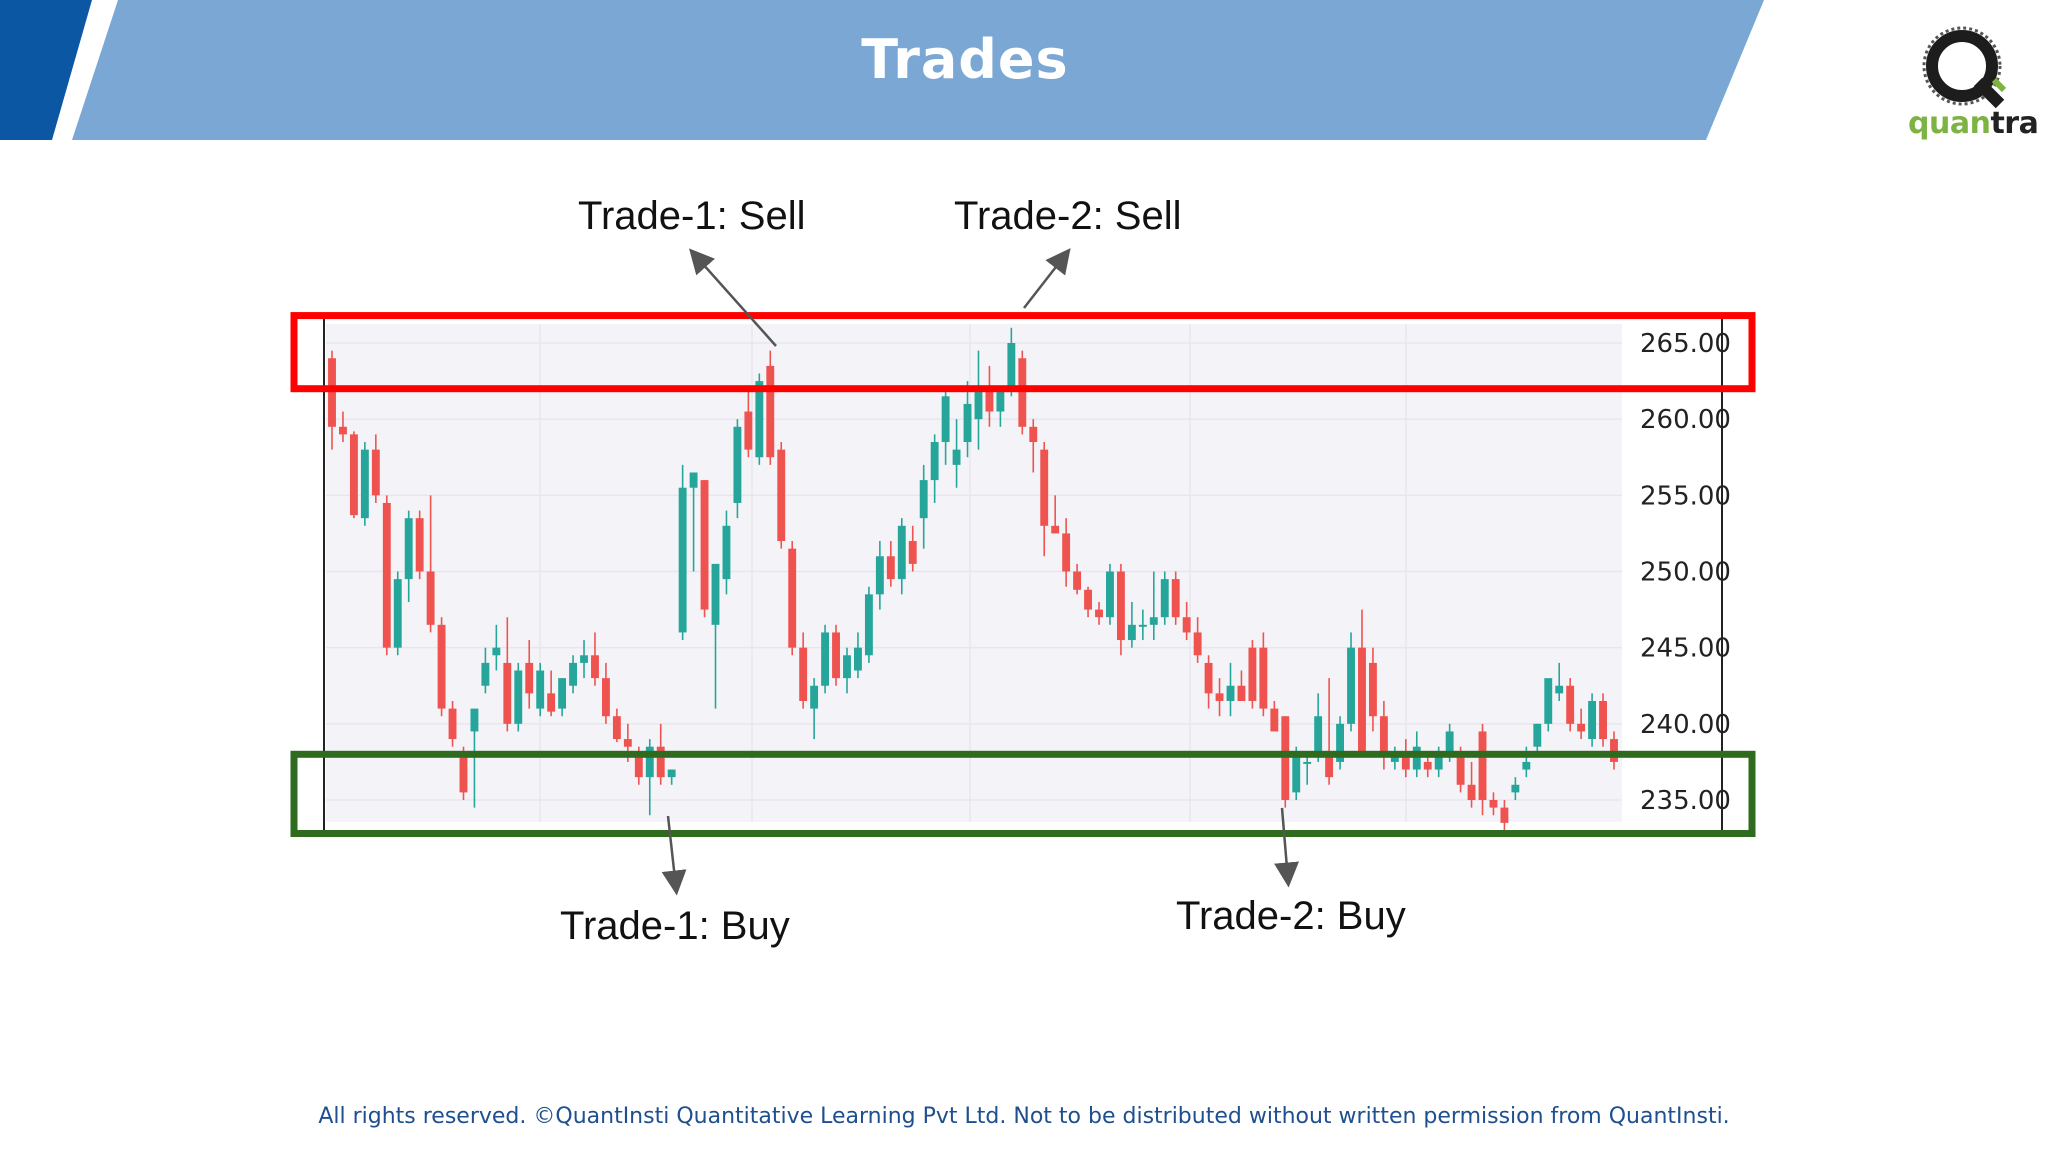 The width and height of the screenshot is (2048, 1152). Describe the element at coordinates (1949, 123) in the screenshot. I see `logo-text-main: quan` at that location.